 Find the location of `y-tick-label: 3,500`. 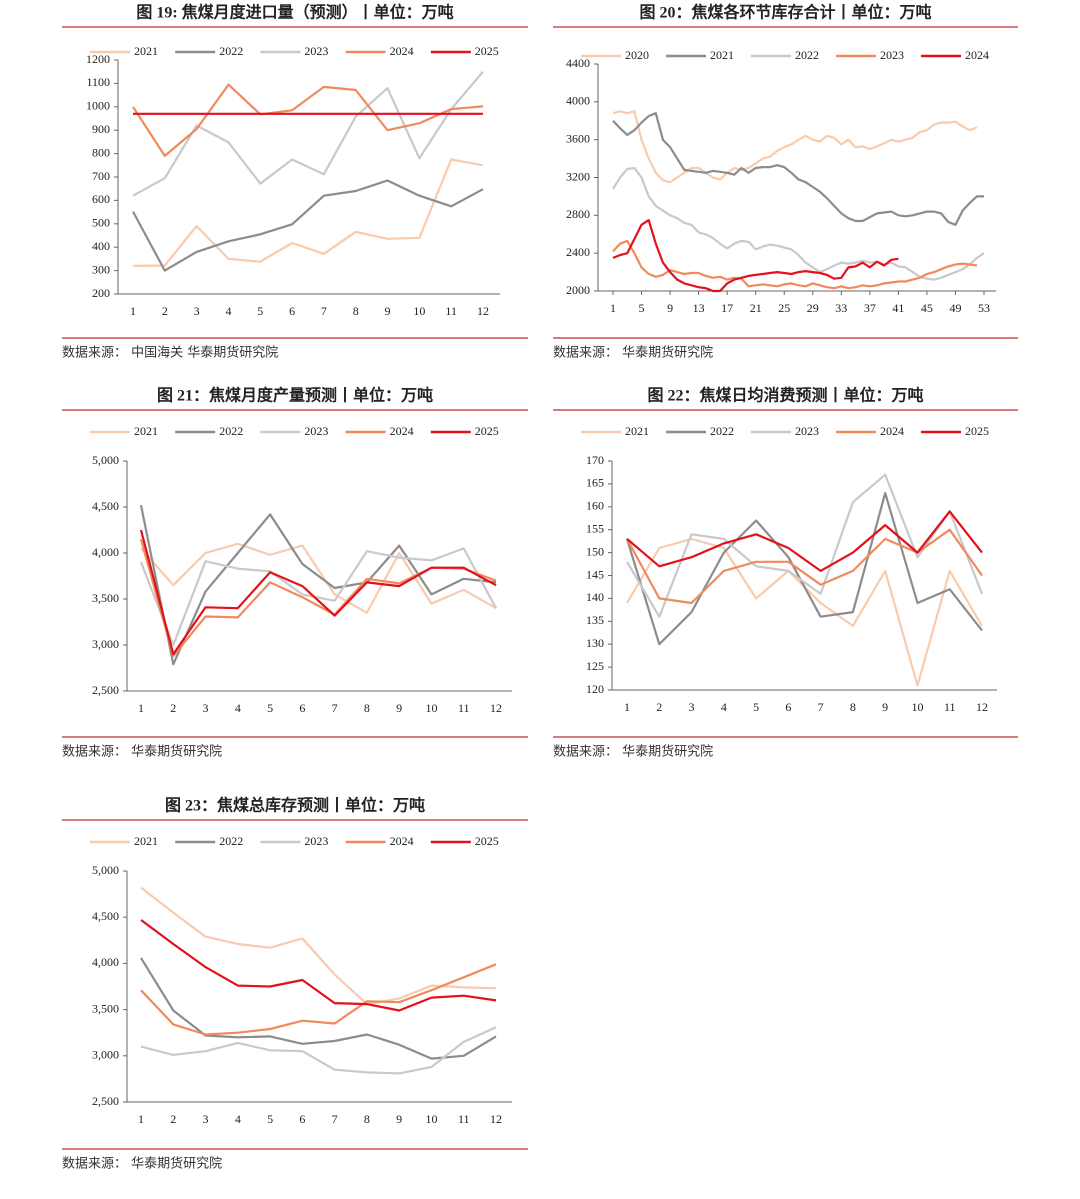

y-tick-label: 3,500 is located at coordinates (105, 1008).